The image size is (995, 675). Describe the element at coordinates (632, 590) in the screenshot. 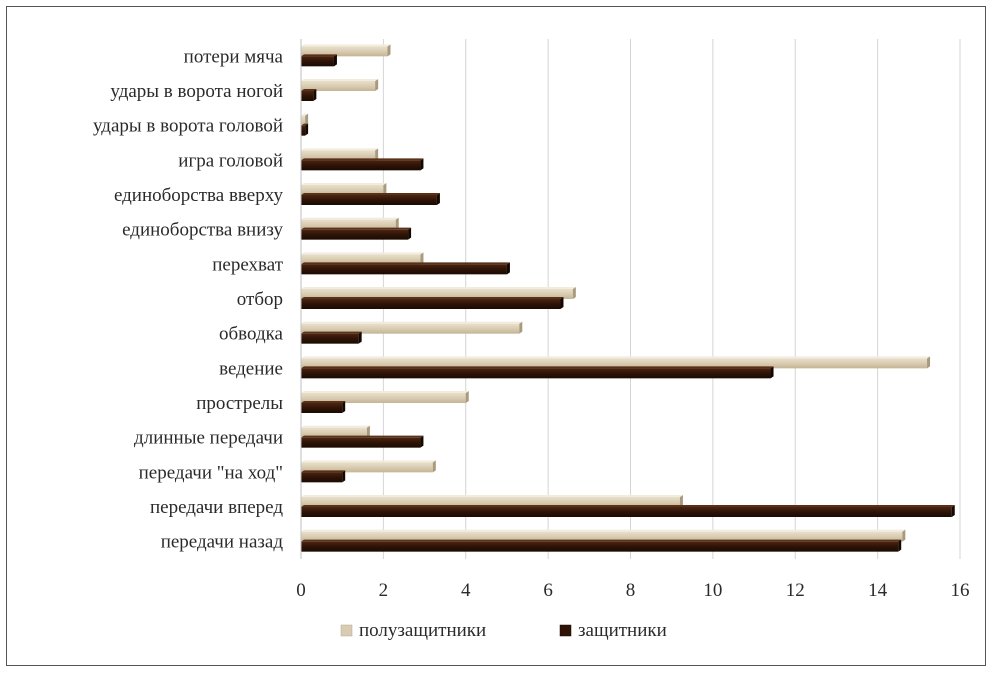

I see `x-tick-labels: 0 2 4 6 8 10 12 14 16` at that location.